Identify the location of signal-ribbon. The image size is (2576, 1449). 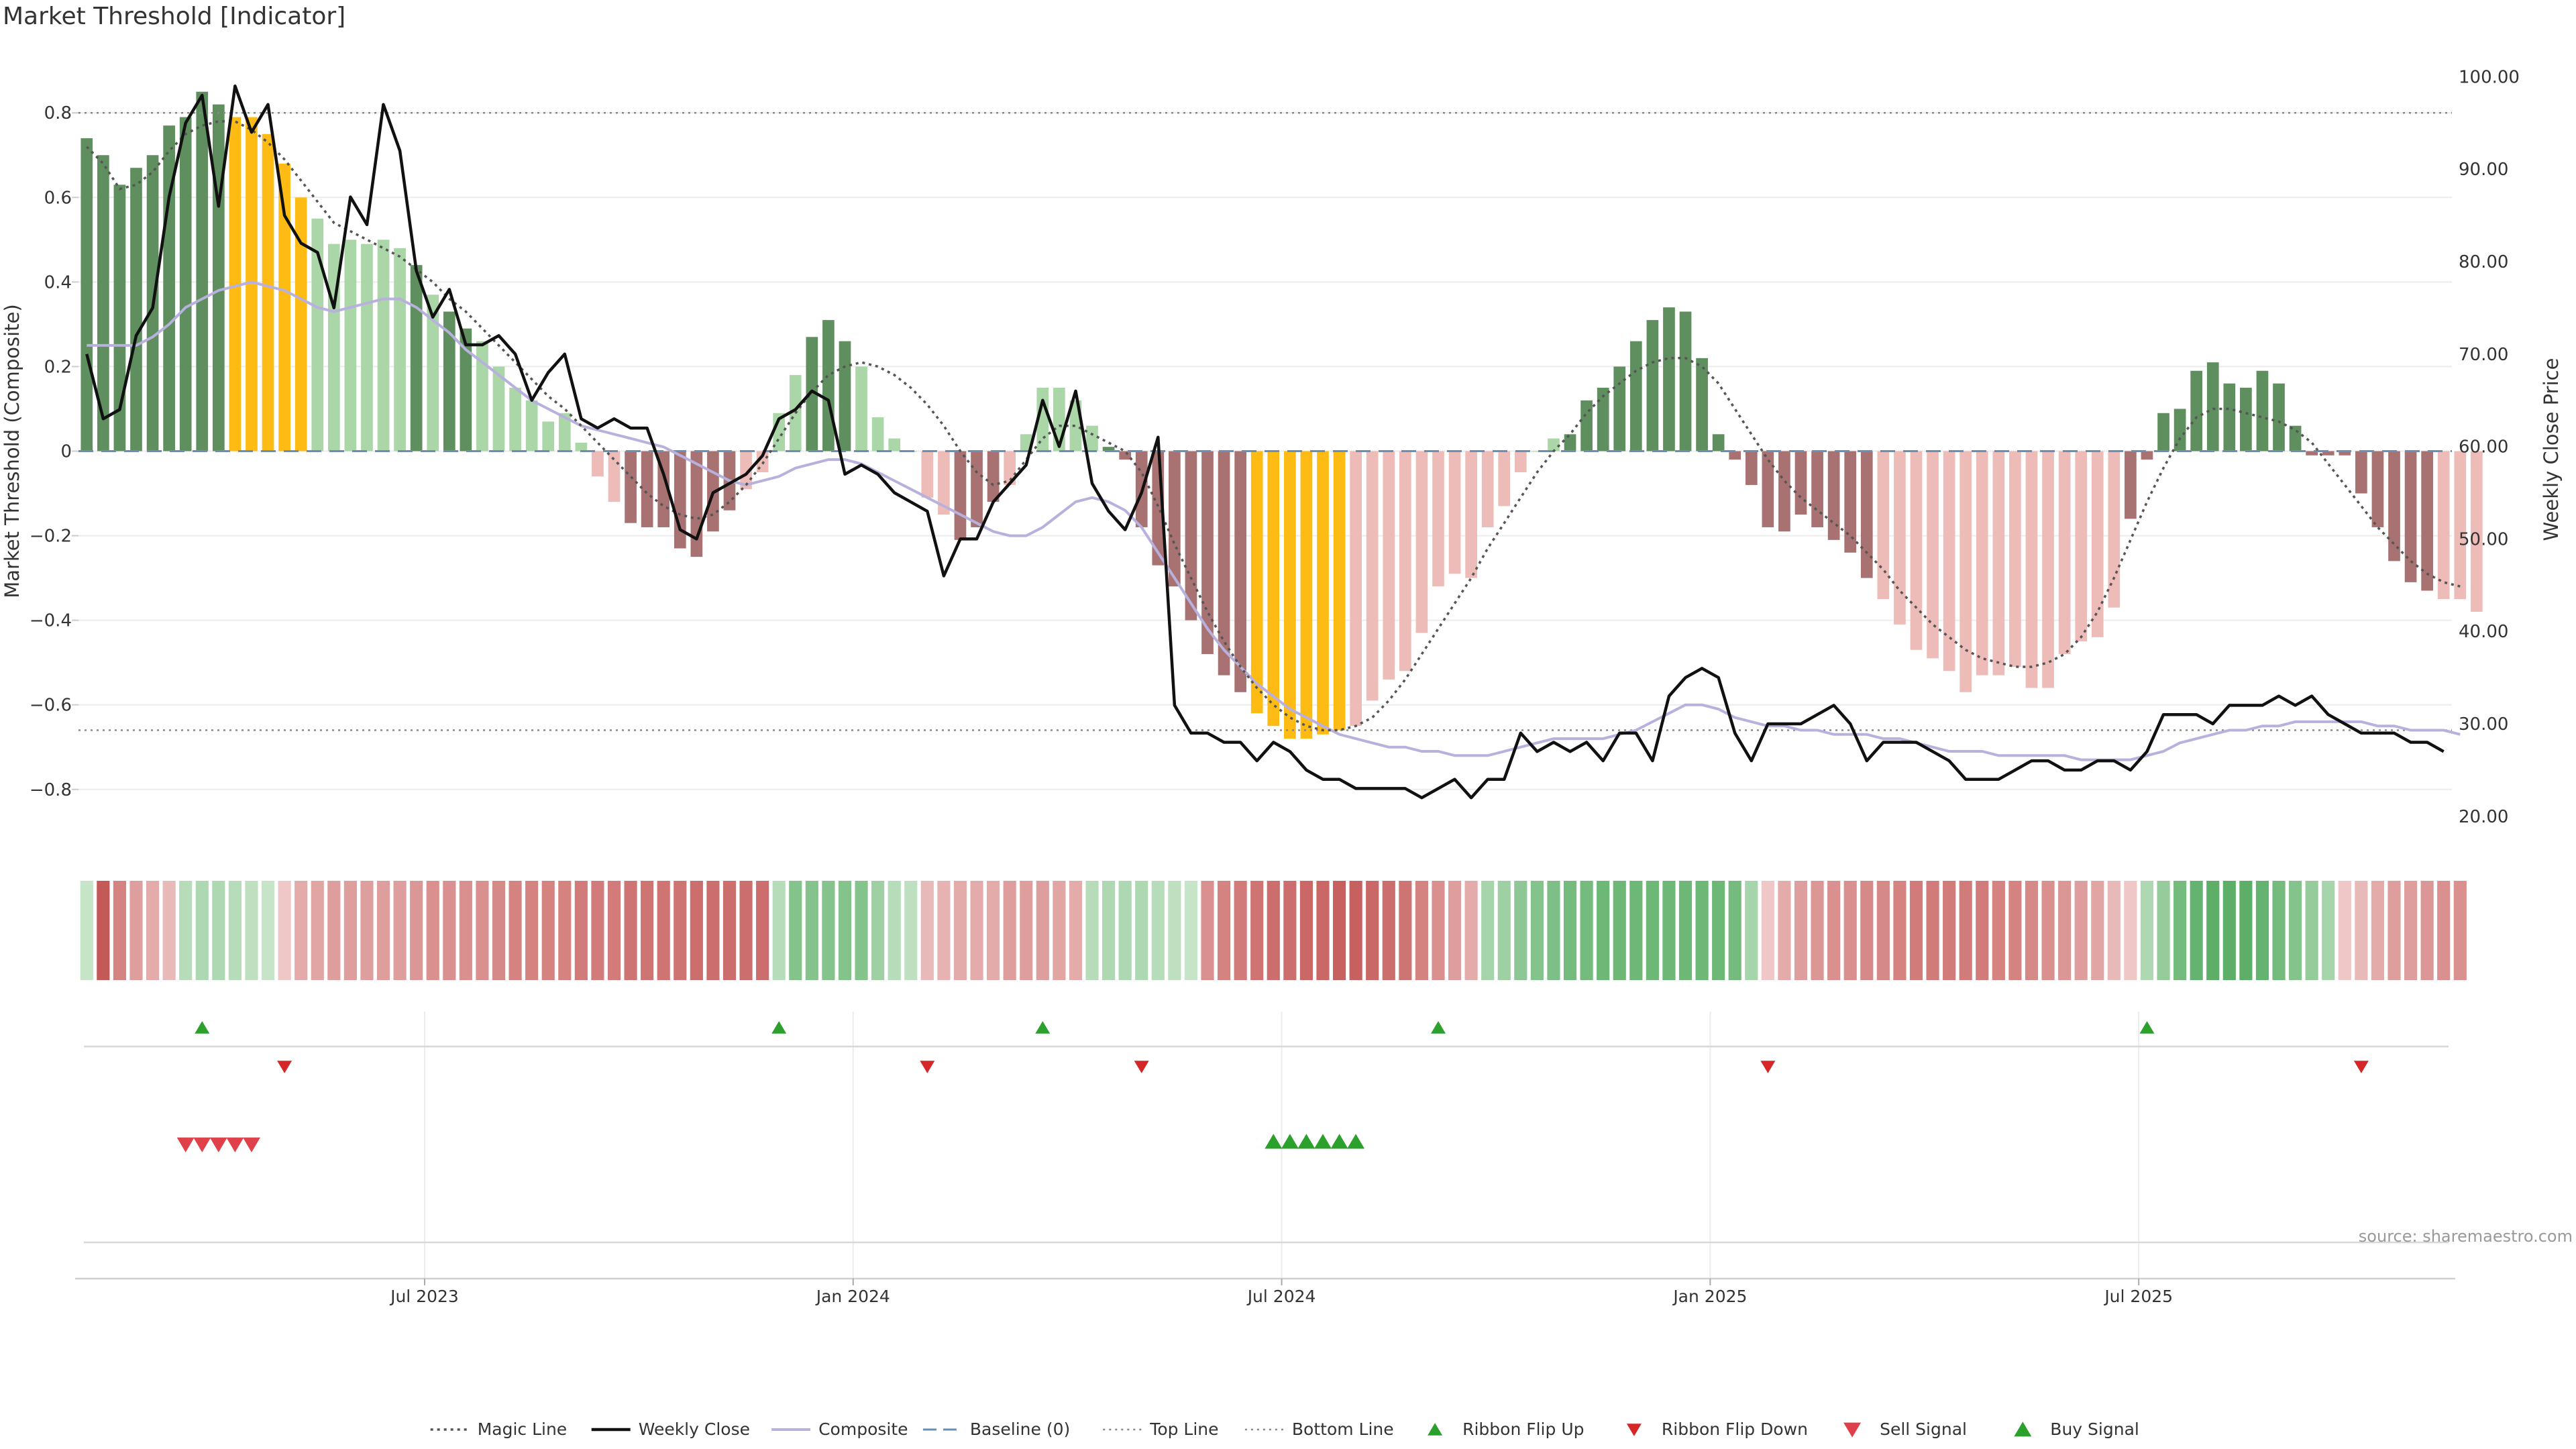
(1273, 930).